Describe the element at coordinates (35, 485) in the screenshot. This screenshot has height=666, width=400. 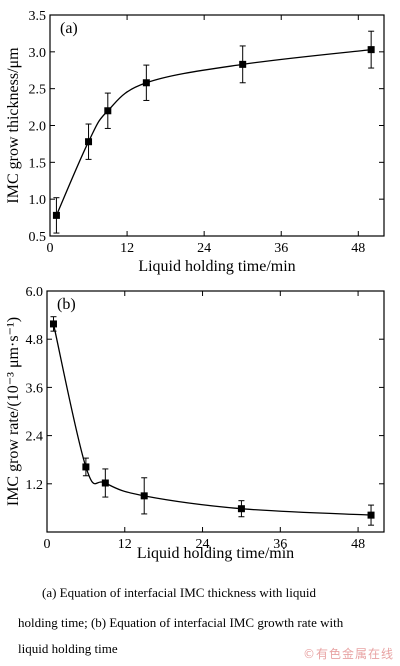
I see `y-tick-label: 1.2` at that location.